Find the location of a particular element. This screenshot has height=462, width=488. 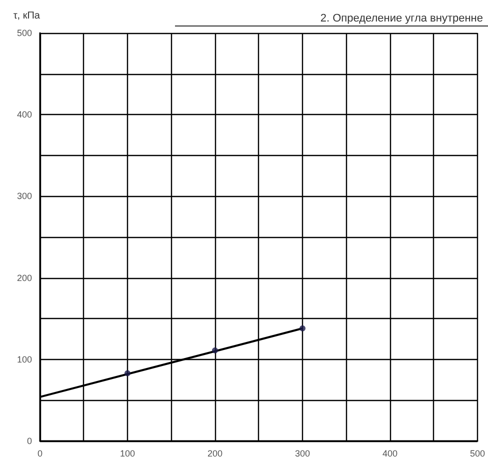

y-tick-label: 500 is located at coordinates (24, 33).